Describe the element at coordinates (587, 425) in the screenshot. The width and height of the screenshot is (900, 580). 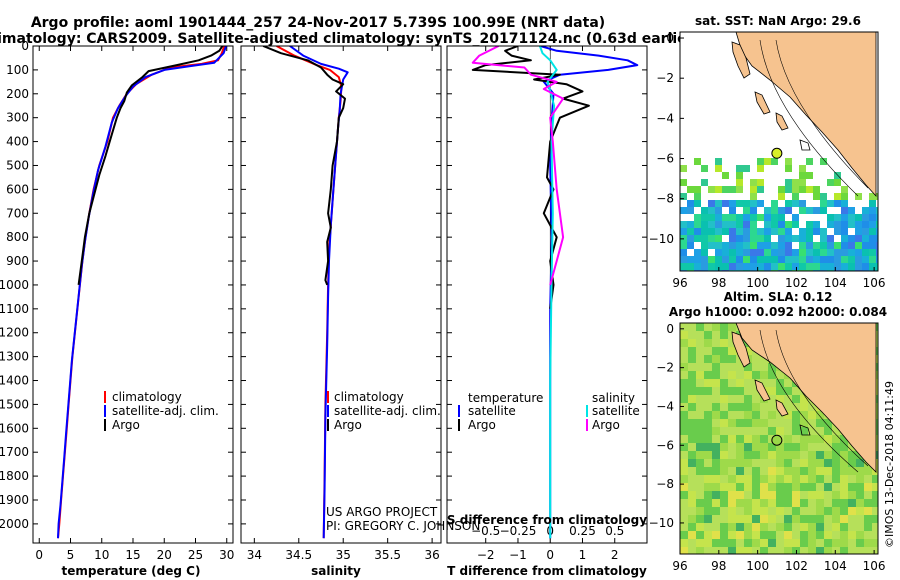
I see `difference-legend-swatch-s-argo` at that location.